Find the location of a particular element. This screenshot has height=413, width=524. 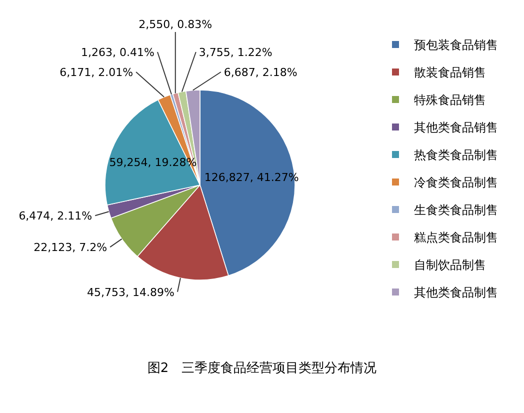

data-label: 1,263, 0.41% is located at coordinates (117, 52).